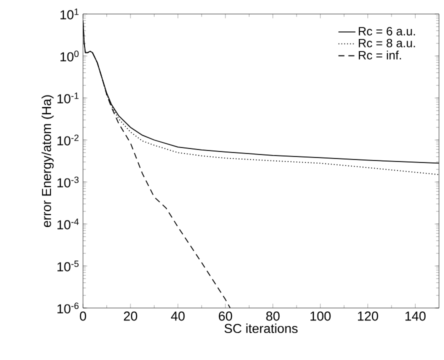 Image resolution: width=444 pixels, height=360 pixels. I want to click on y-tick-label: 10$^{-6}$, so click(68, 308).